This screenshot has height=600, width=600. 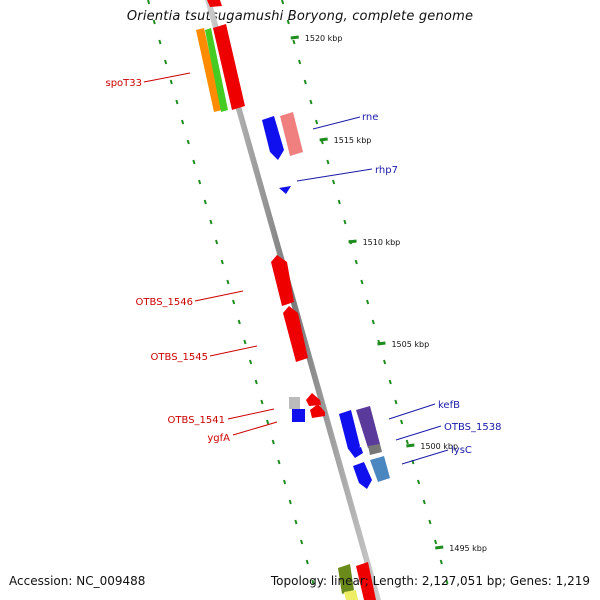 I want to click on scale-tick-label: 1515 kbp, so click(x=353, y=140).